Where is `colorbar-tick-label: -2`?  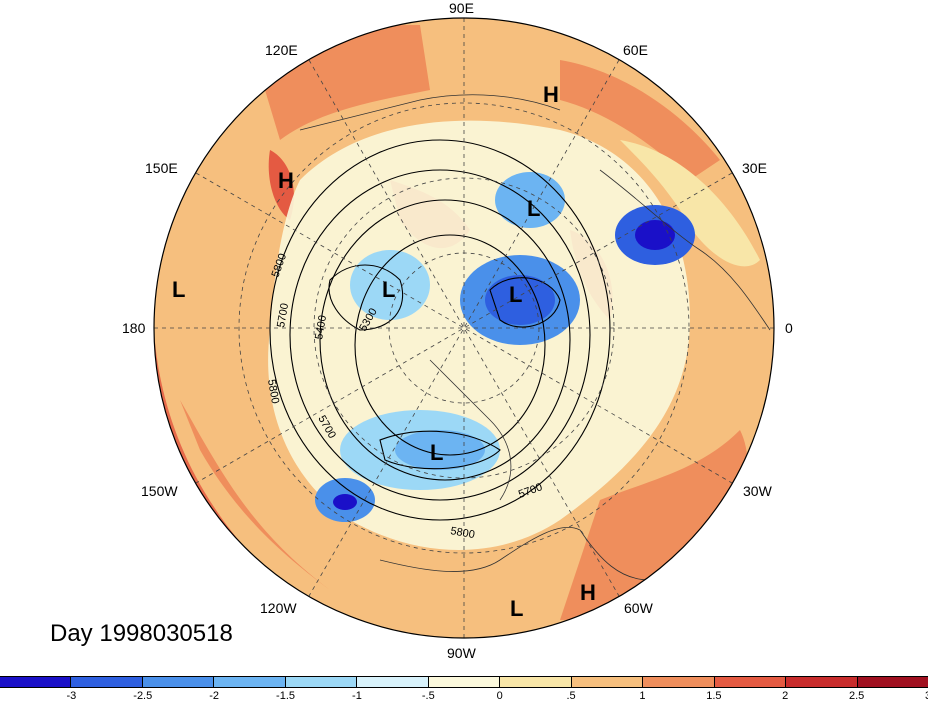
colorbar-tick-label: -2 is located at coordinates (214, 696).